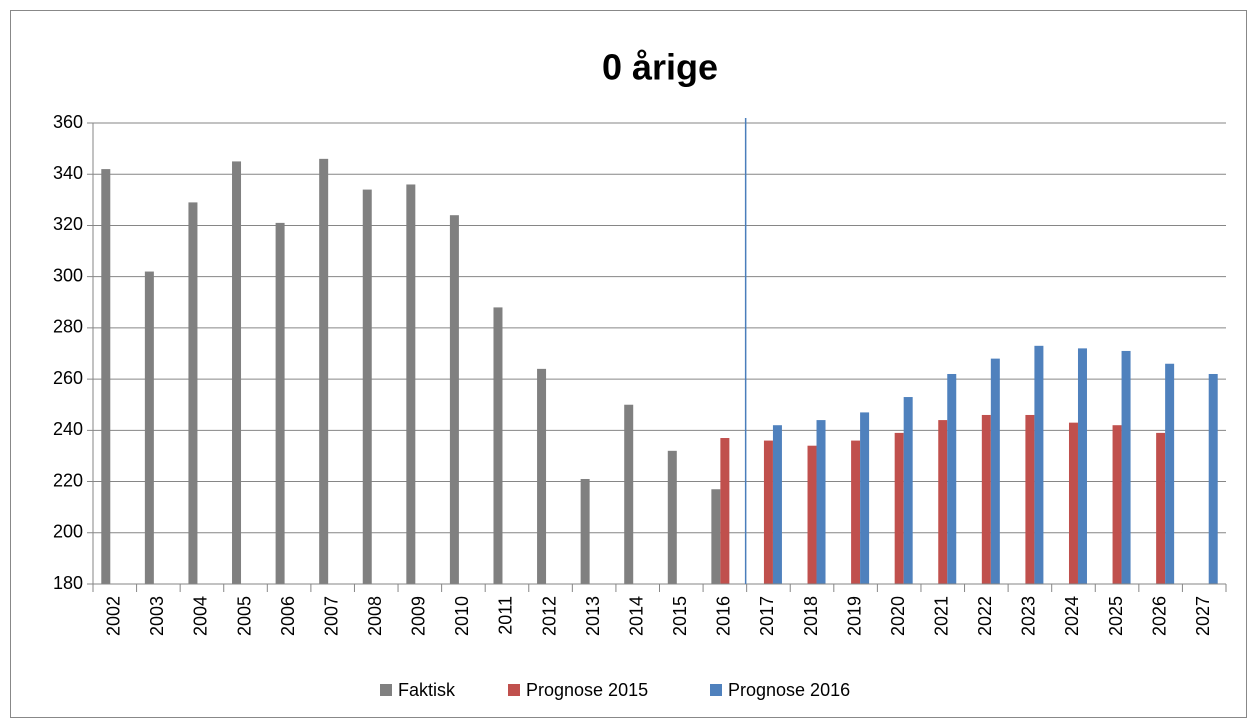 The width and height of the screenshot is (1257, 728). I want to click on y-tick-label: 300, so click(68, 275).